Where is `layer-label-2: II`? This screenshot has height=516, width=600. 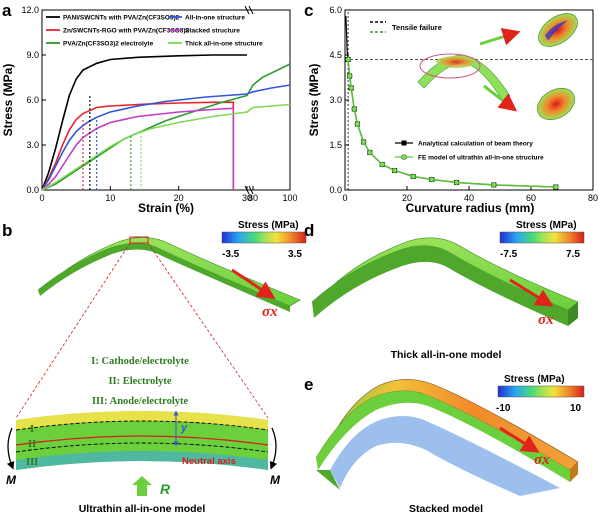
layer-label-2: II is located at coordinates (32, 444).